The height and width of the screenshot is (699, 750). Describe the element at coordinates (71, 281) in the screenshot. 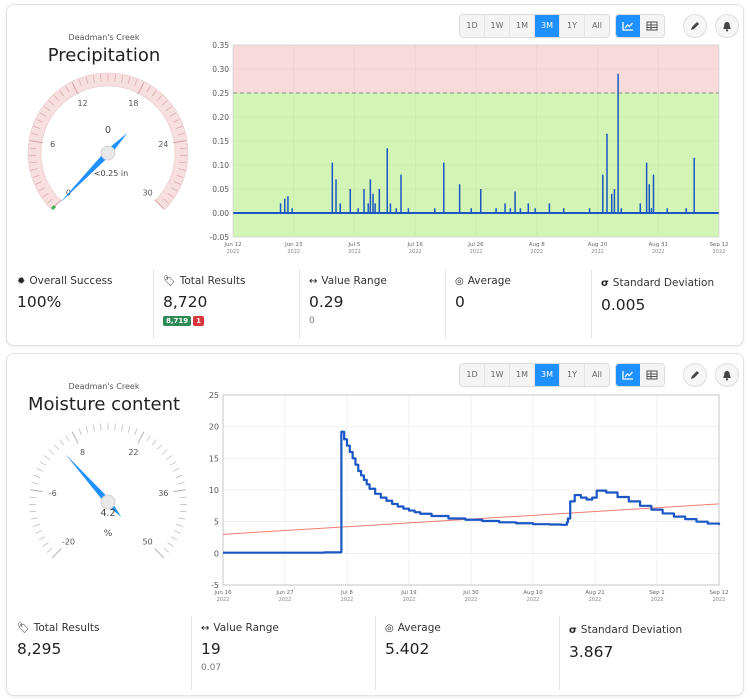

I see `stat-label: Overall Success` at that location.